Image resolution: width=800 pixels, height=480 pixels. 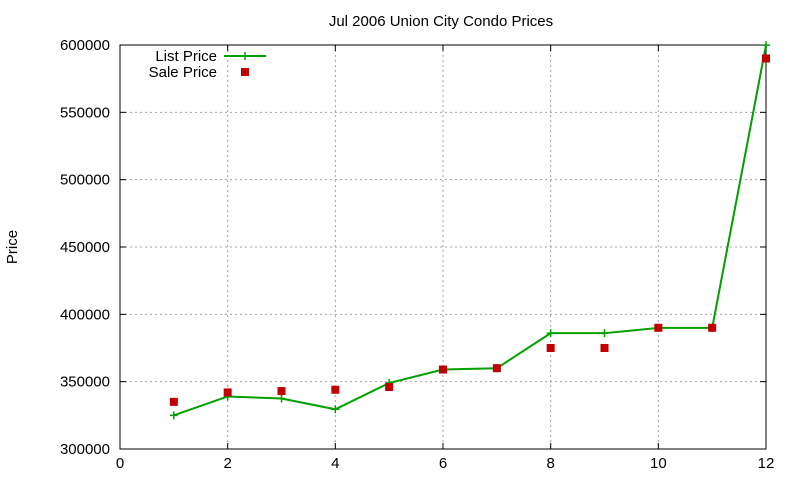 I want to click on x-tick-label: 6, so click(x=443, y=463).